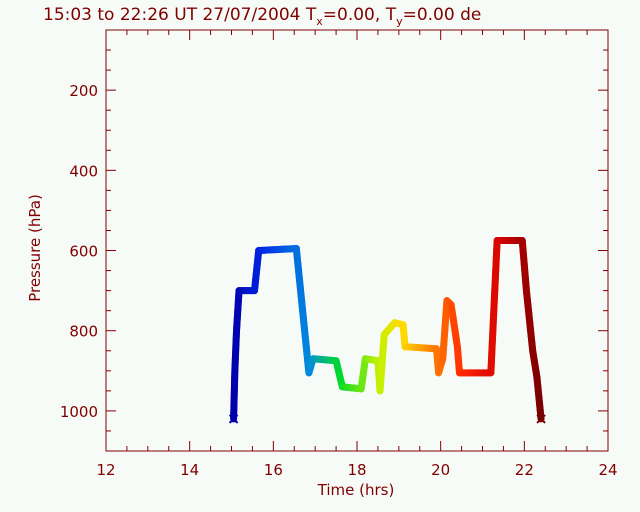  What do you see at coordinates (189, 470) in the screenshot?
I see `x-tick-label: 14` at bounding box center [189, 470].